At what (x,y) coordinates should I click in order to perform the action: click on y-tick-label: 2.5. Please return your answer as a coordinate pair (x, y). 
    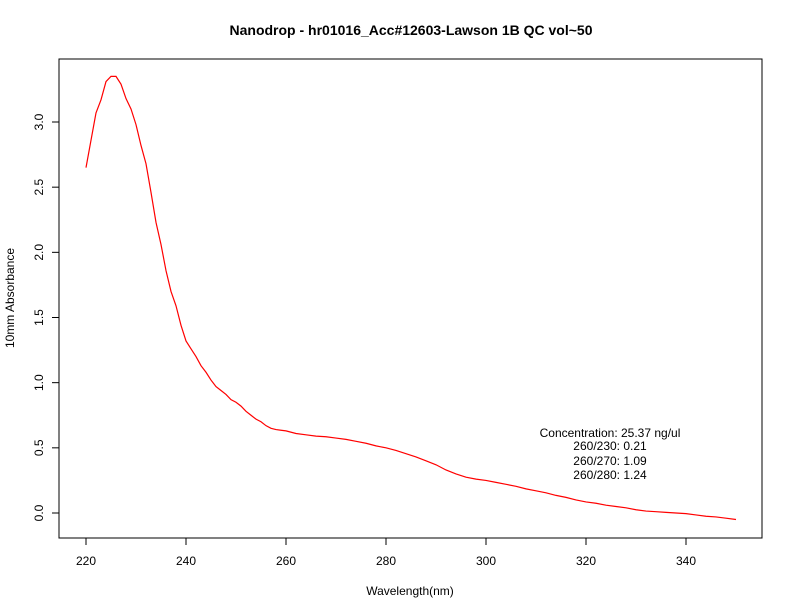
    Looking at the image, I should click on (39, 187).